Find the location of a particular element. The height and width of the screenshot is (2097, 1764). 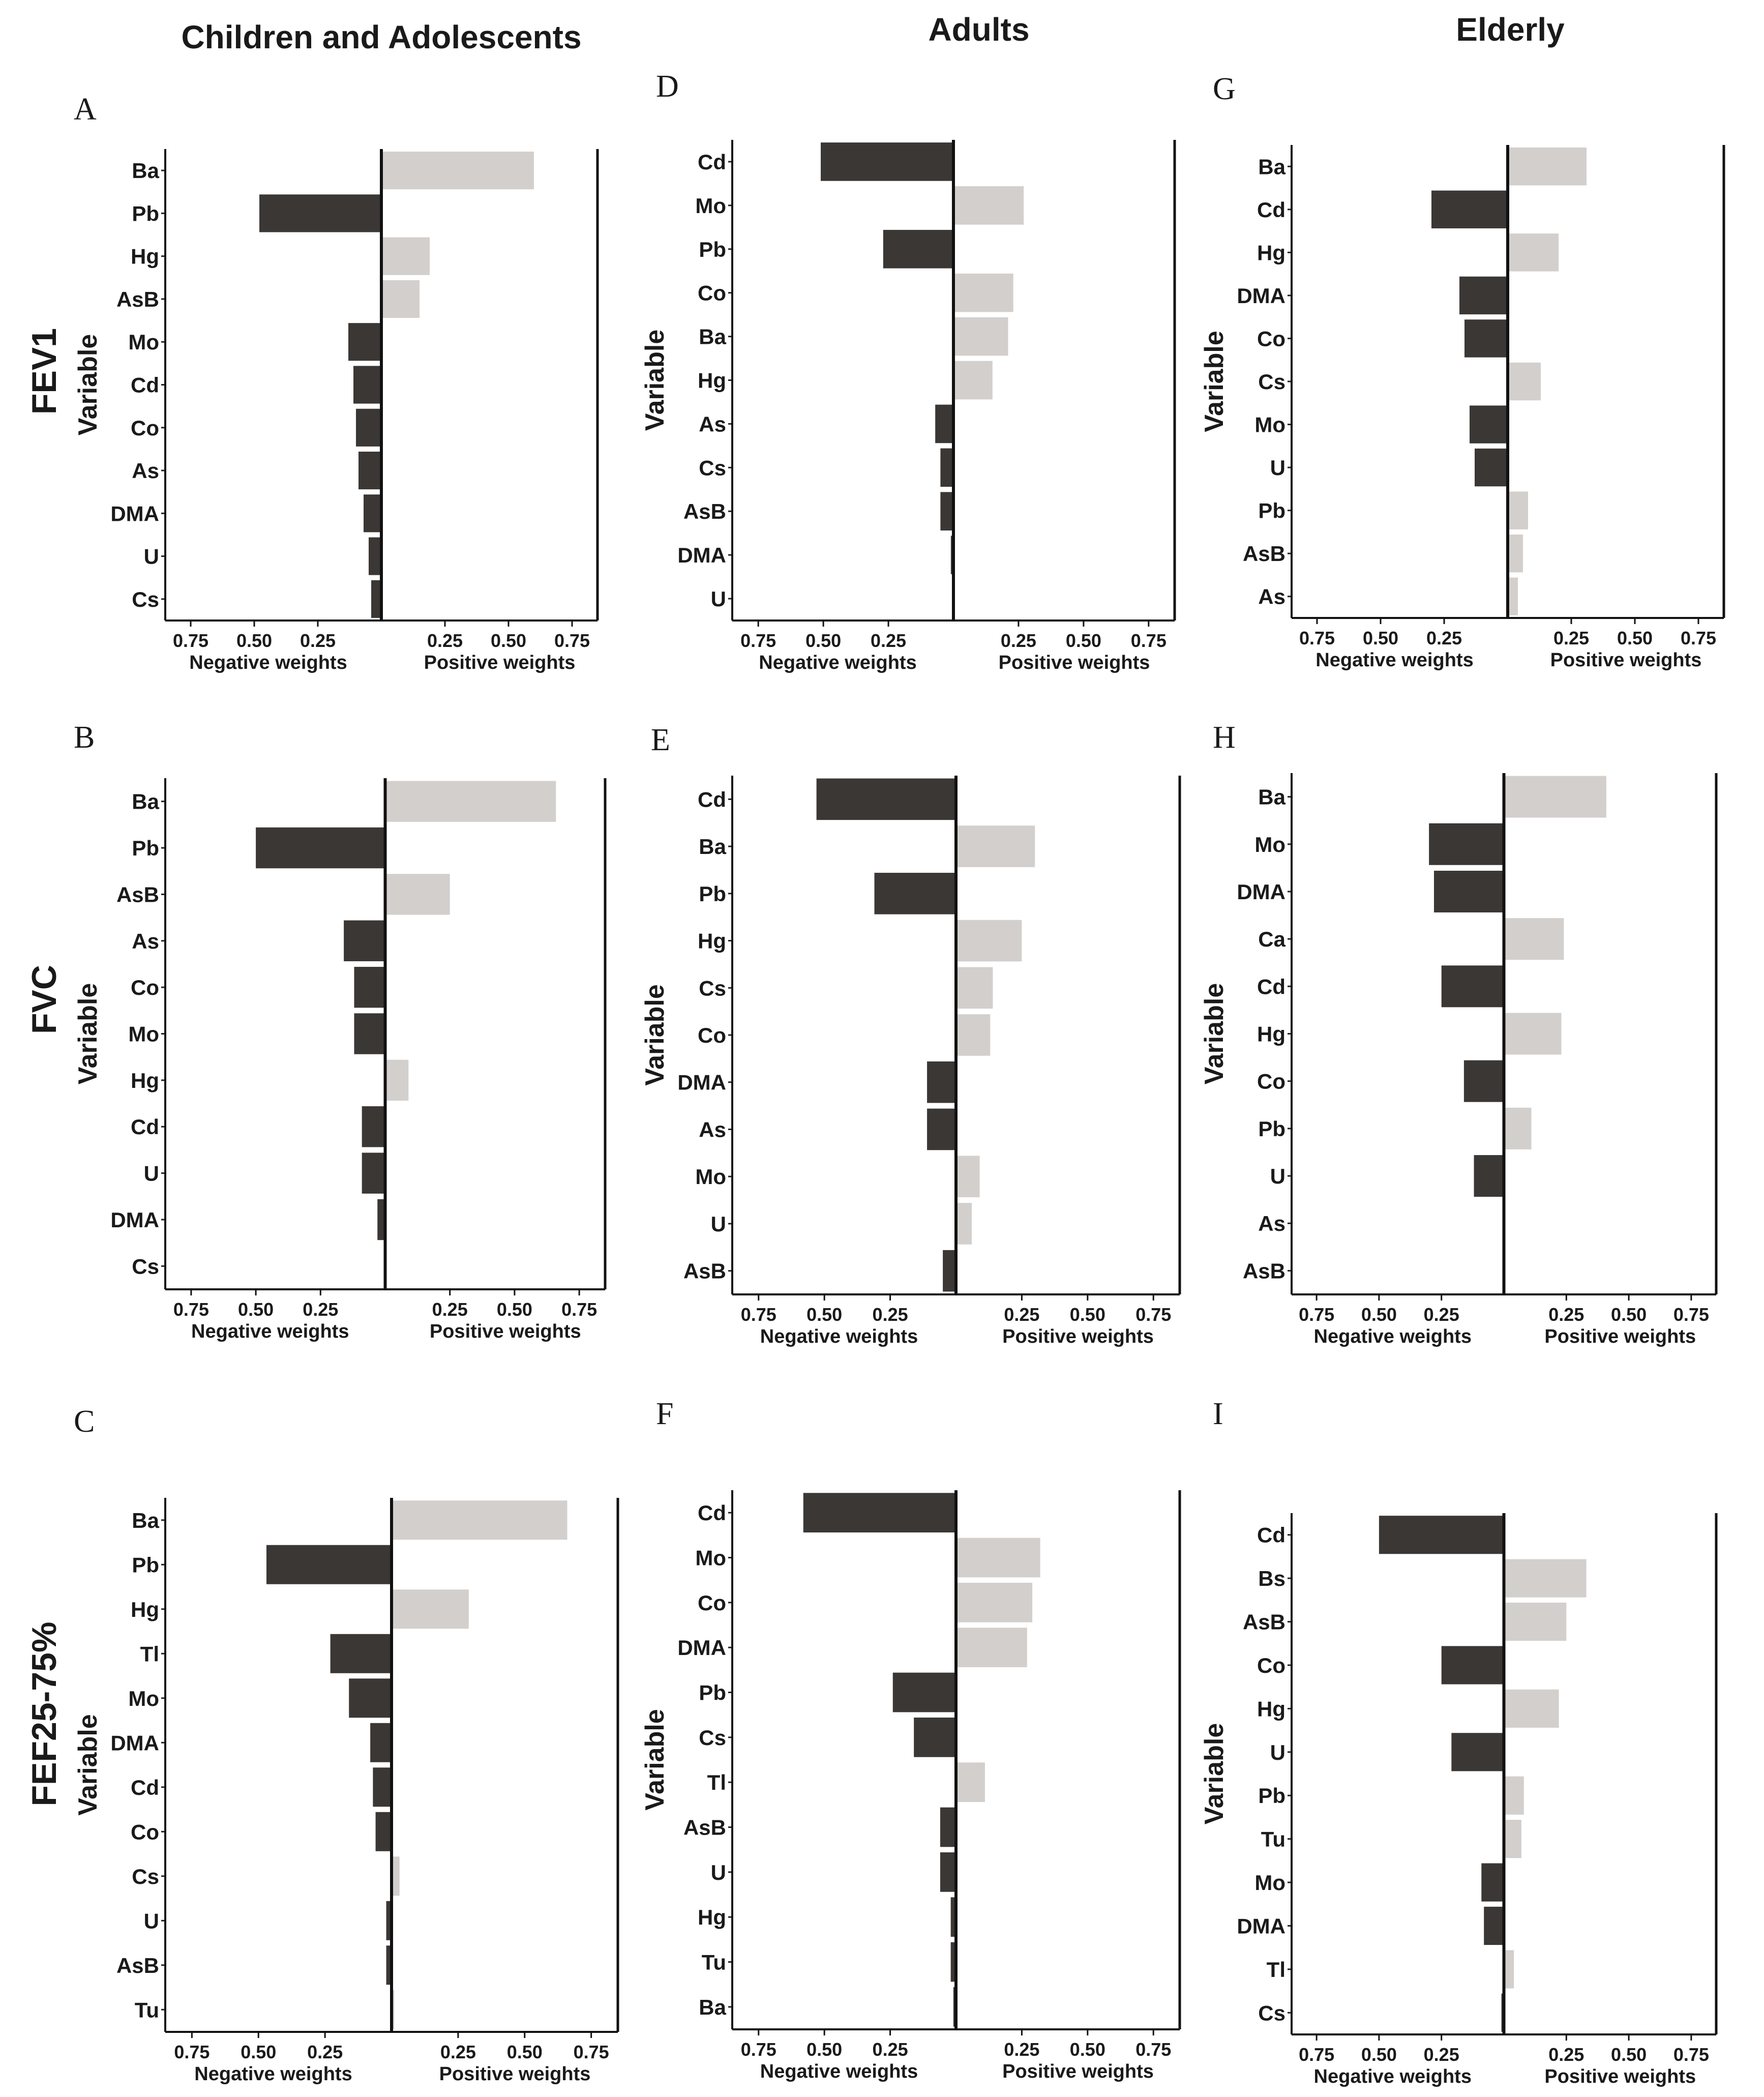

panel-label: F is located at coordinates (664, 1414).